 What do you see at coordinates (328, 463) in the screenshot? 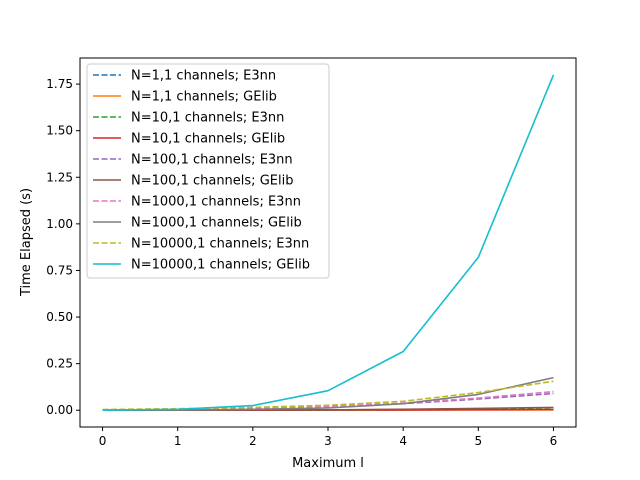
I see `x-axis-label: Maximum l` at bounding box center [328, 463].